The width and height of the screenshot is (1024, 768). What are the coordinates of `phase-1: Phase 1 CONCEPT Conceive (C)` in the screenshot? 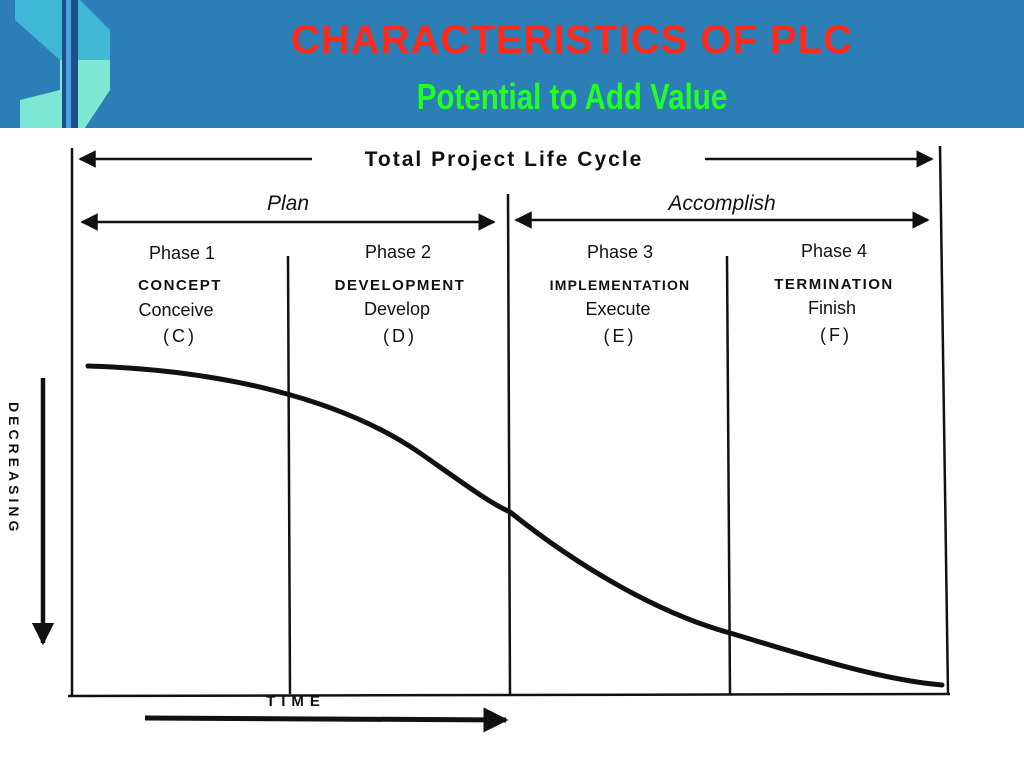 It's located at (180, 294).